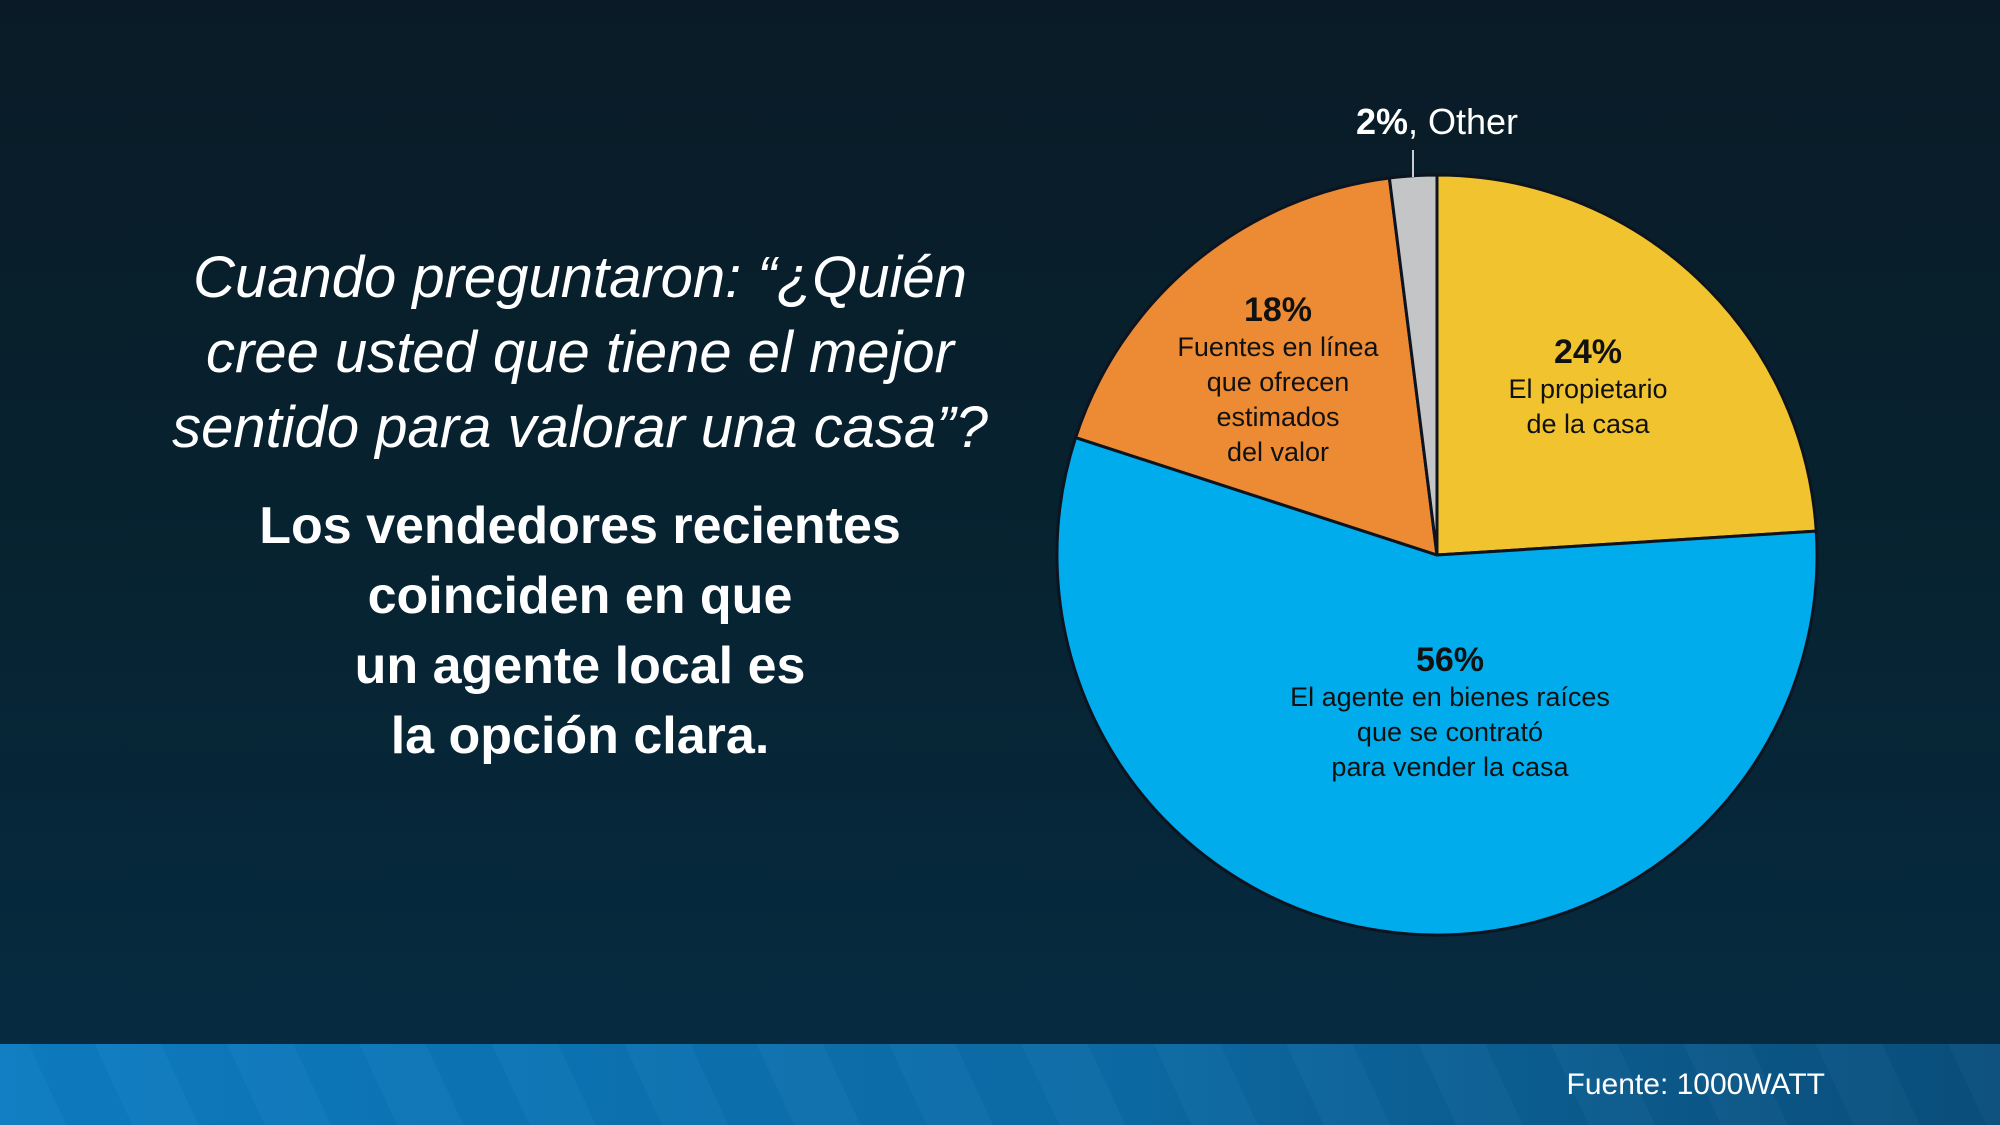 This screenshot has width=2000, height=1125. Describe the element at coordinates (1588, 424) in the screenshot. I see `owner-slice-text-line: de la casa` at that location.